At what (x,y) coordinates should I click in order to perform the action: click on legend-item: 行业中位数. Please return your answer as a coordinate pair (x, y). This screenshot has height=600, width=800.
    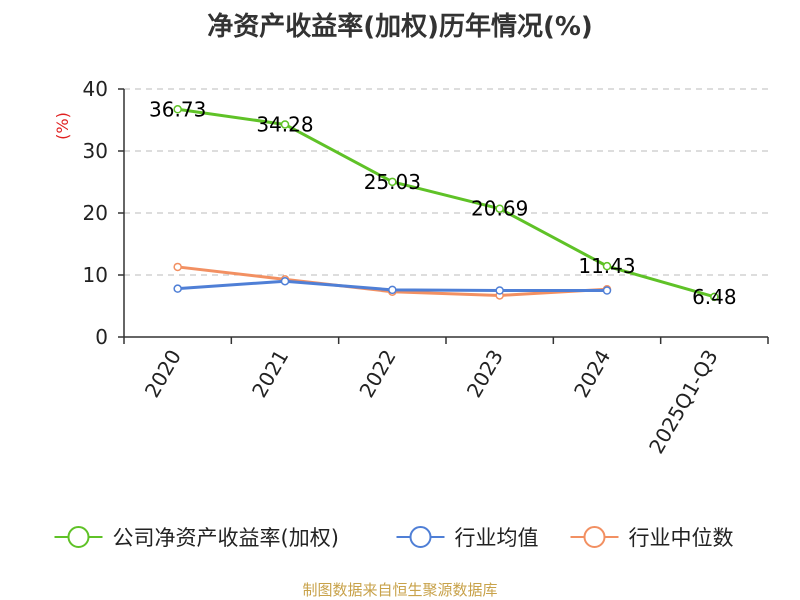
    Looking at the image, I should click on (652, 538).